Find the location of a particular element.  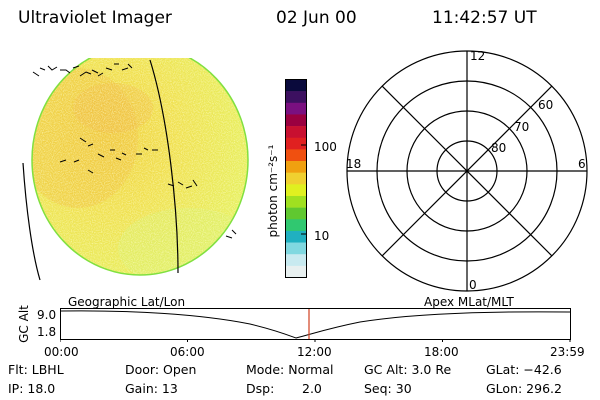

polar-label-lat70: 70 is located at coordinates (522, 127).